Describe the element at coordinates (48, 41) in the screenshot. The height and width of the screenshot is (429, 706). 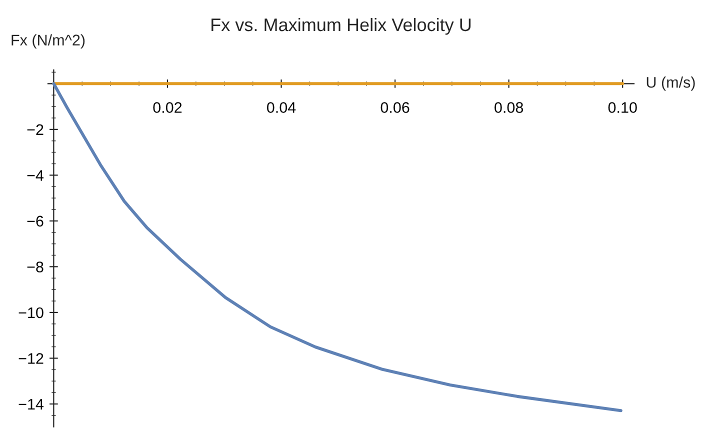
I see `y-axis-title: Fx (N/m^2)` at that location.